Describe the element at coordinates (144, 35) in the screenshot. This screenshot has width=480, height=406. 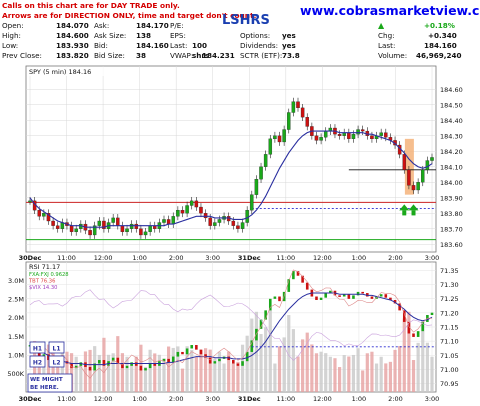
I see `ask-size-value: 138` at that location.